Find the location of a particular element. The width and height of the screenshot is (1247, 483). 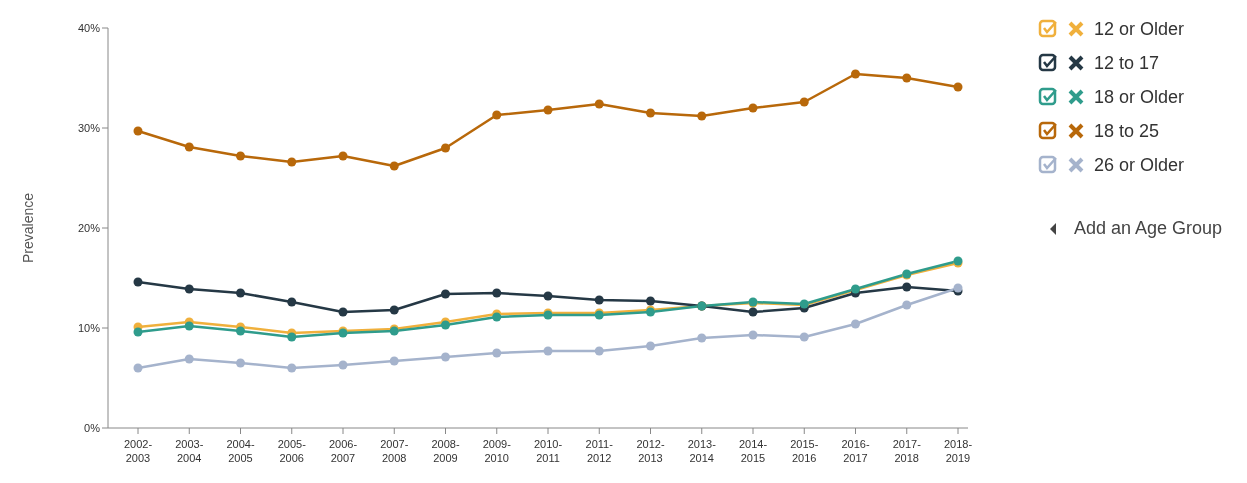

x-tick-label: 2009-2010 is located at coordinates (497, 451).